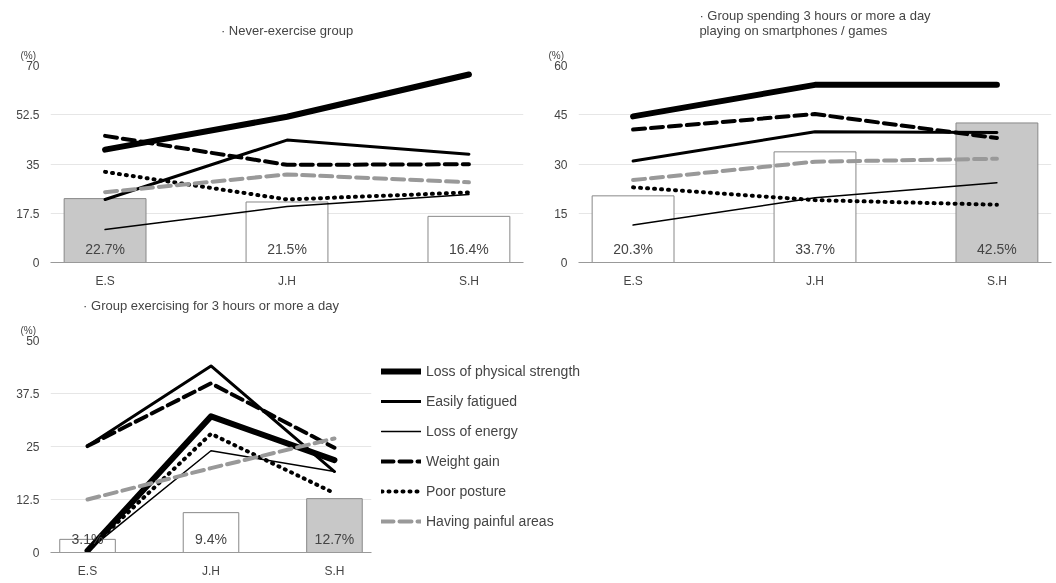  I want to click on y-tick-label: 60, so click(561, 66).